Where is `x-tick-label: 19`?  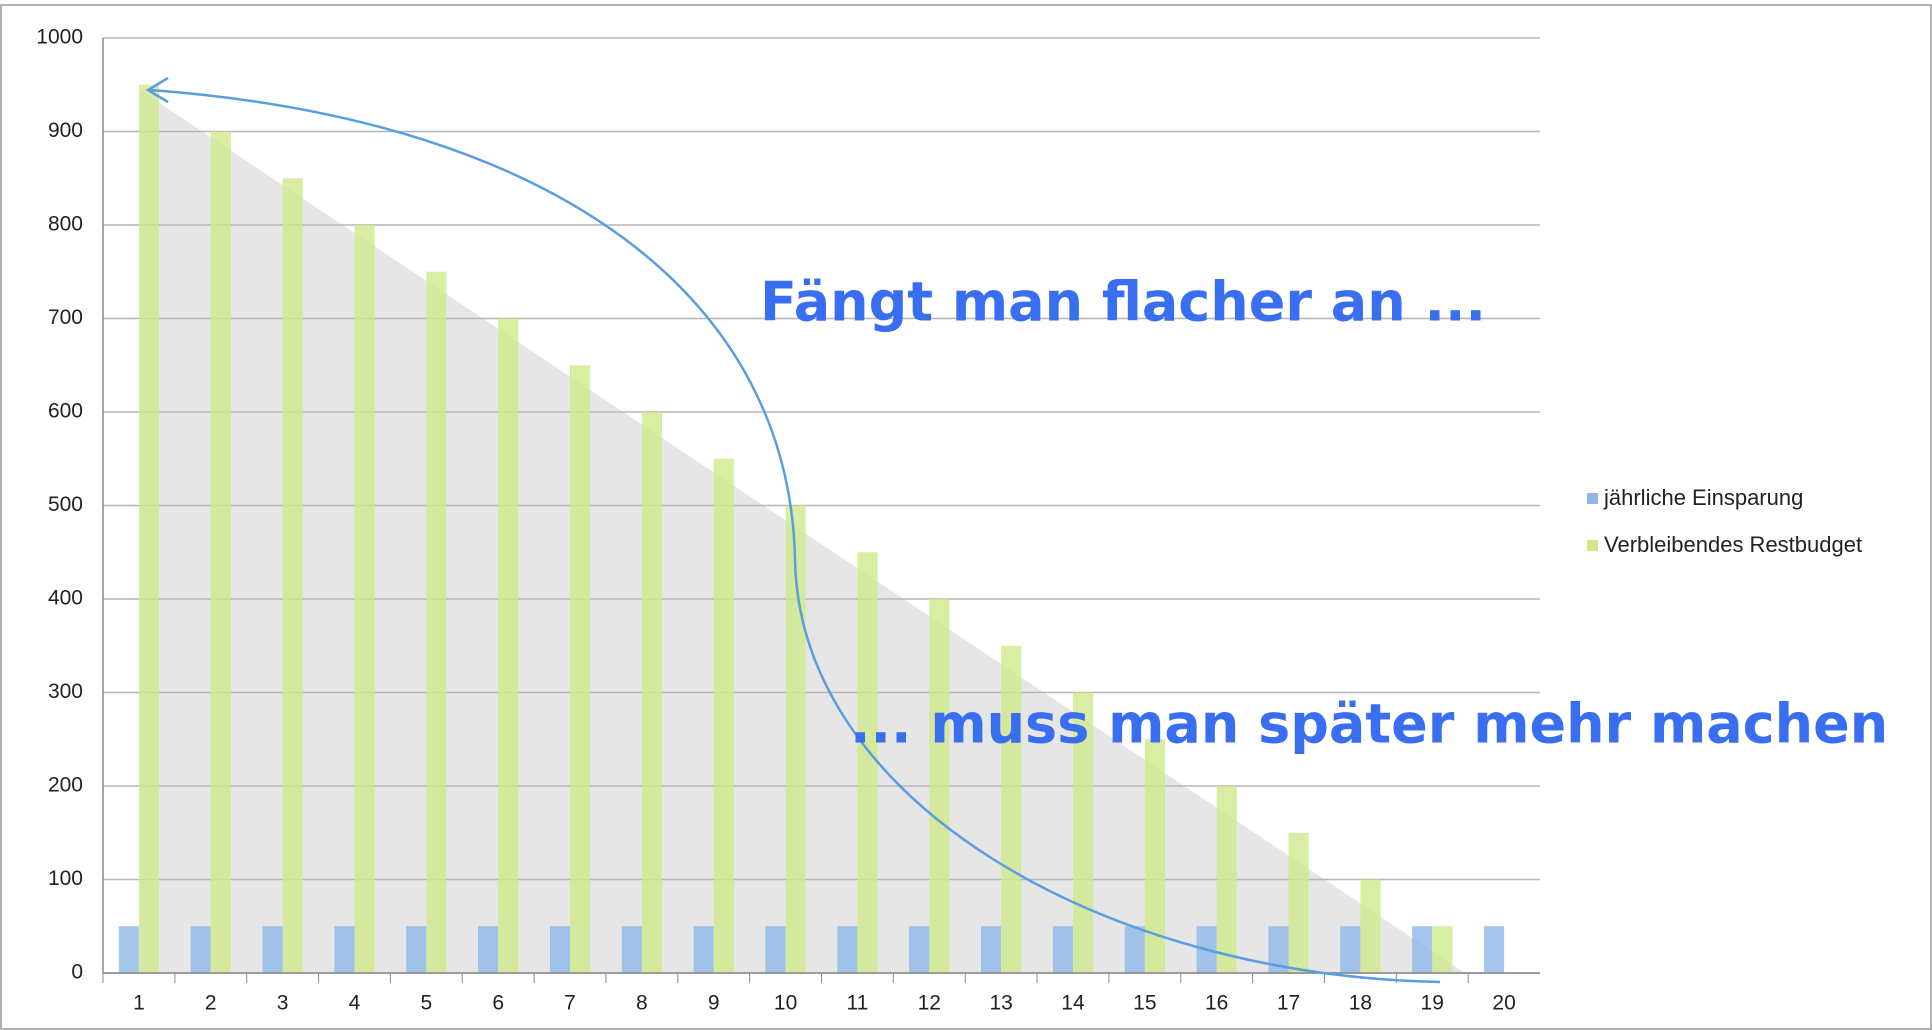
x-tick-label: 19 is located at coordinates (1432, 1003).